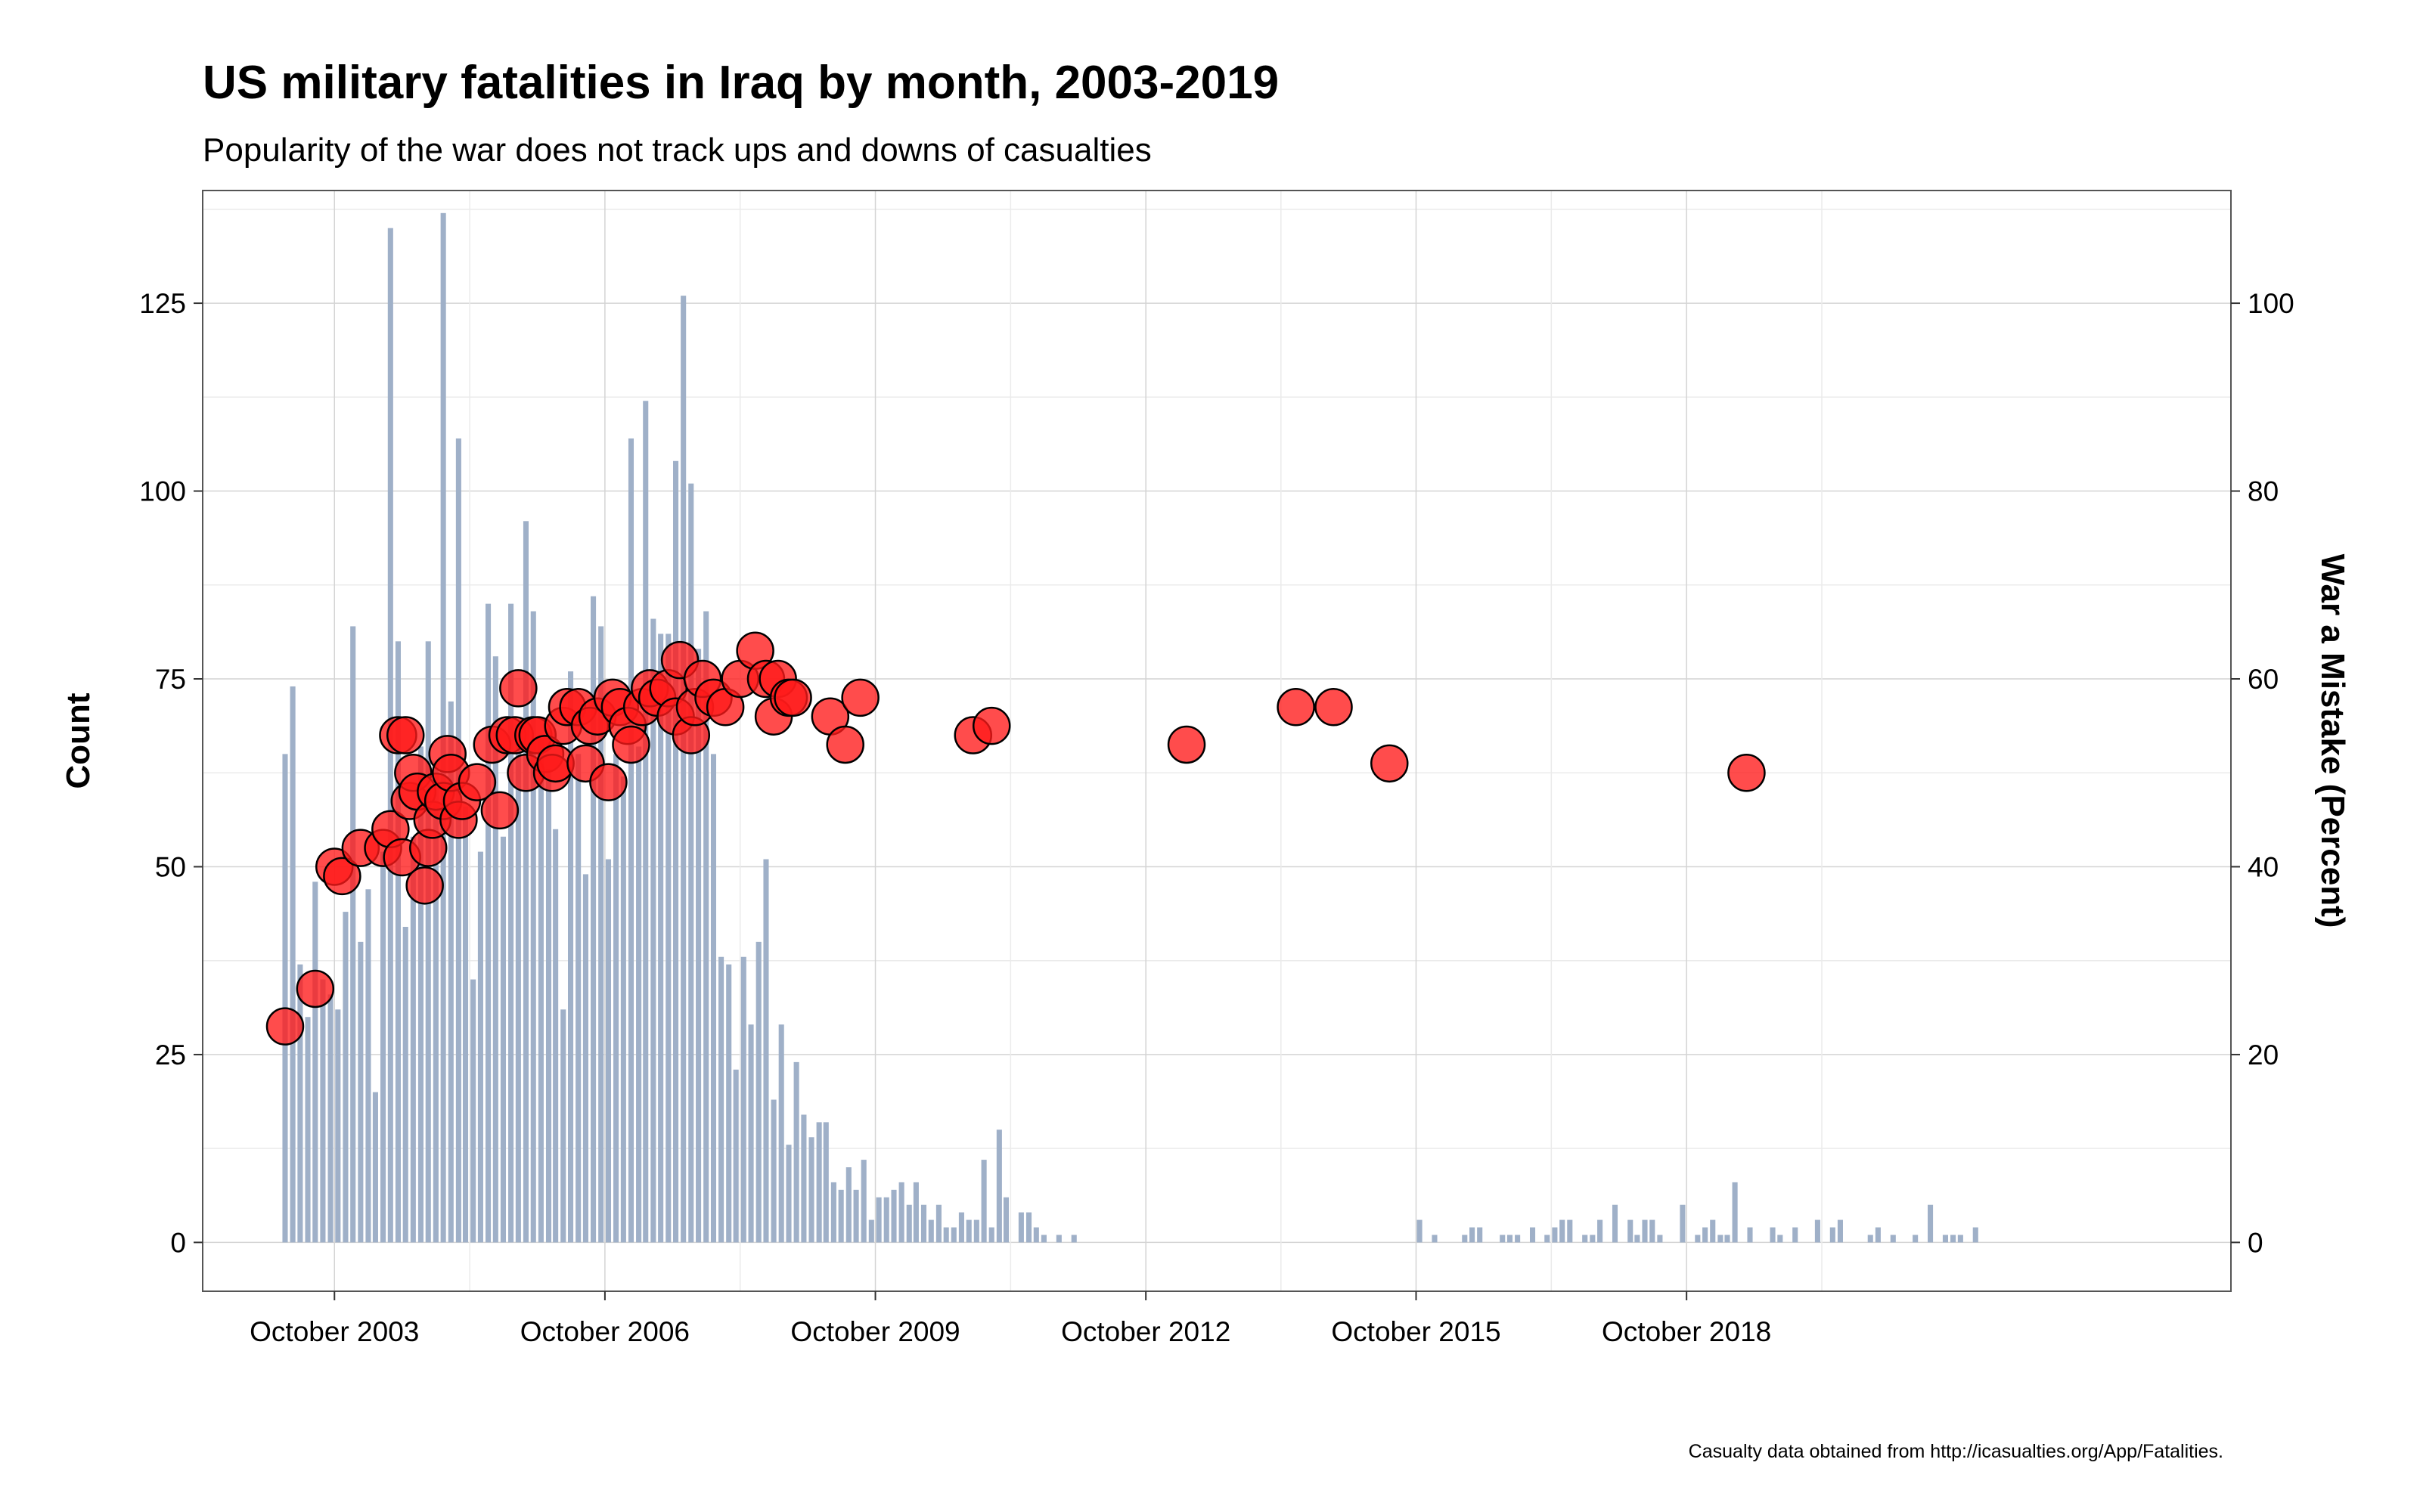  What do you see at coordinates (162, 303) in the screenshot?
I see `y-tick-label: 125` at bounding box center [162, 303].